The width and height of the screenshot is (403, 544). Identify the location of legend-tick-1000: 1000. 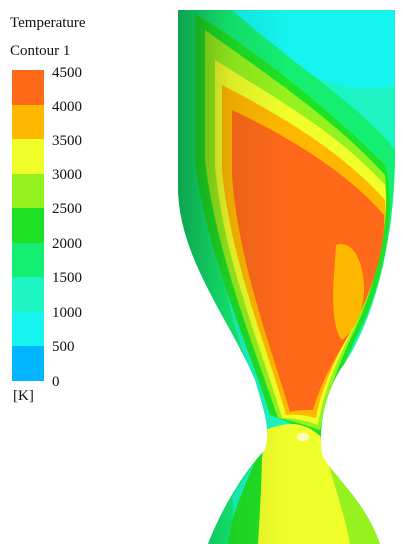
(67, 313).